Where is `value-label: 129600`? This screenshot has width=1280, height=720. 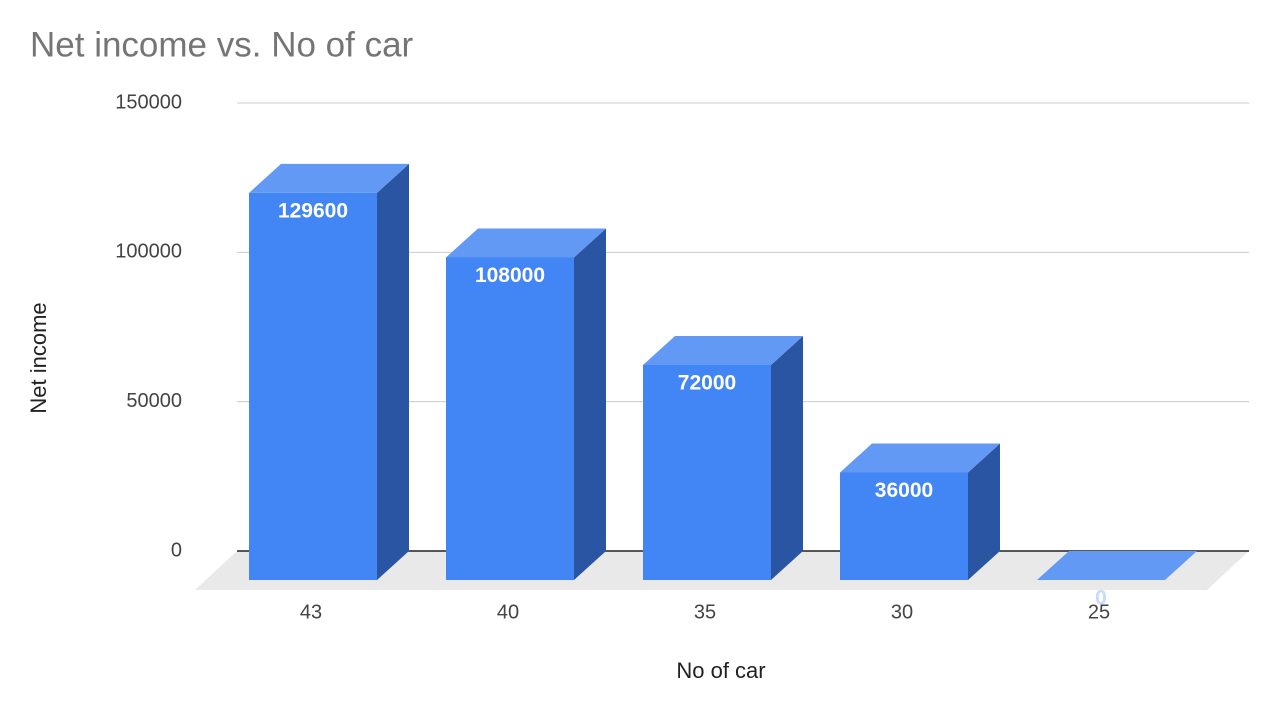
value-label: 129600 is located at coordinates (313, 210).